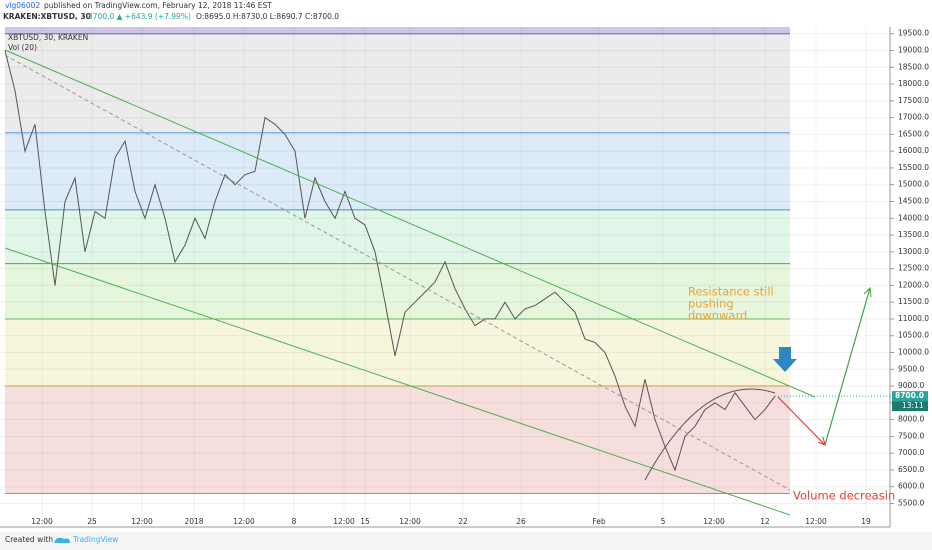 The image size is (932, 550). What do you see at coordinates (521, 521) in the screenshot?
I see `x-tick-label: 26` at bounding box center [521, 521].